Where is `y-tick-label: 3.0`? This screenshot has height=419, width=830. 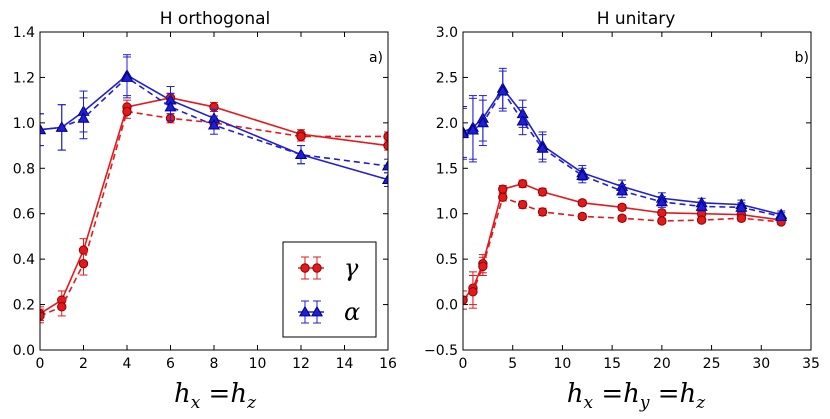
y-tick-label: 3.0 is located at coordinates (447, 33).